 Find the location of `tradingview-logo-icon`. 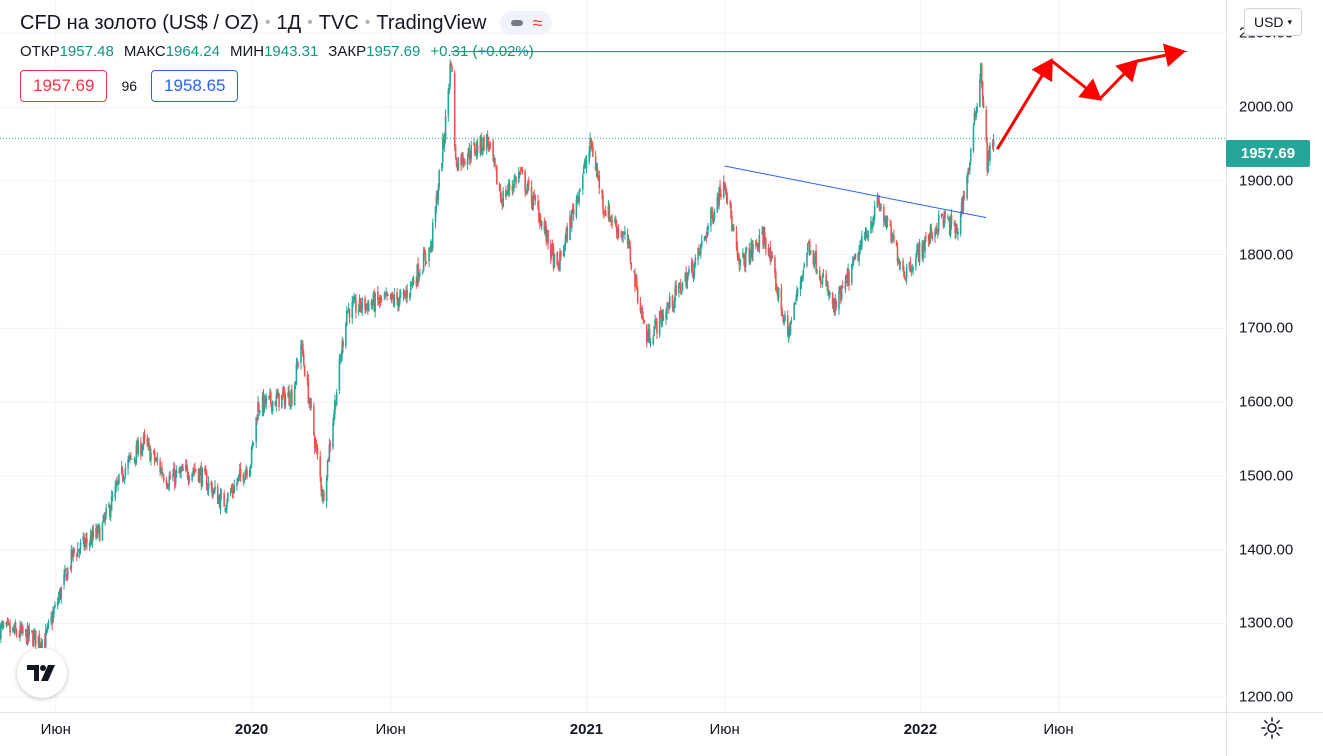

tradingview-logo-icon is located at coordinates (42, 673).